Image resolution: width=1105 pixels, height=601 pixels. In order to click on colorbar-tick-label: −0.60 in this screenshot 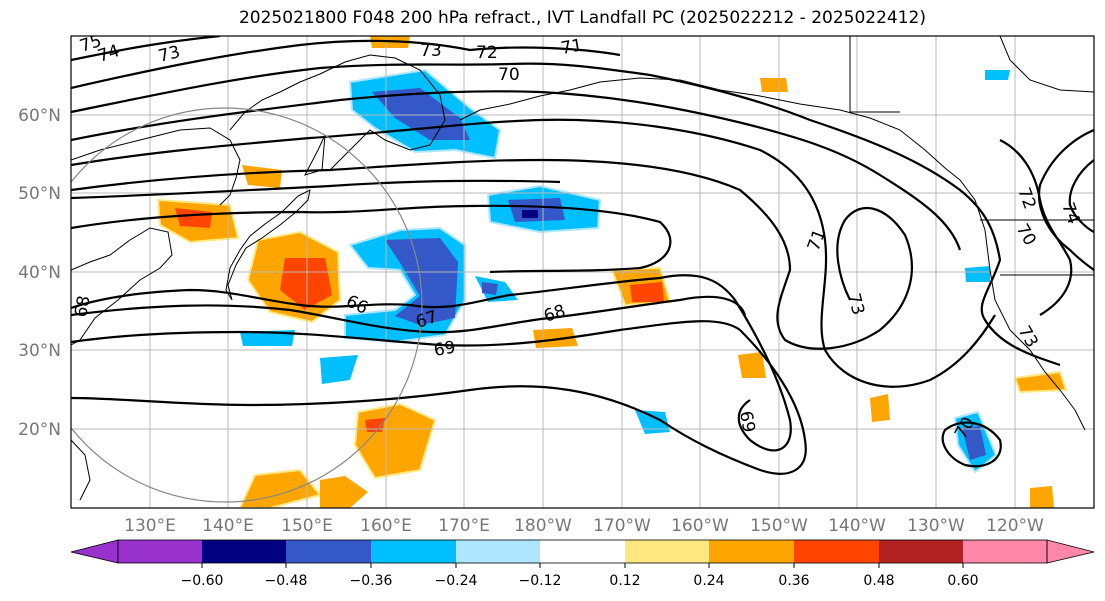, I will do `click(202, 581)`.